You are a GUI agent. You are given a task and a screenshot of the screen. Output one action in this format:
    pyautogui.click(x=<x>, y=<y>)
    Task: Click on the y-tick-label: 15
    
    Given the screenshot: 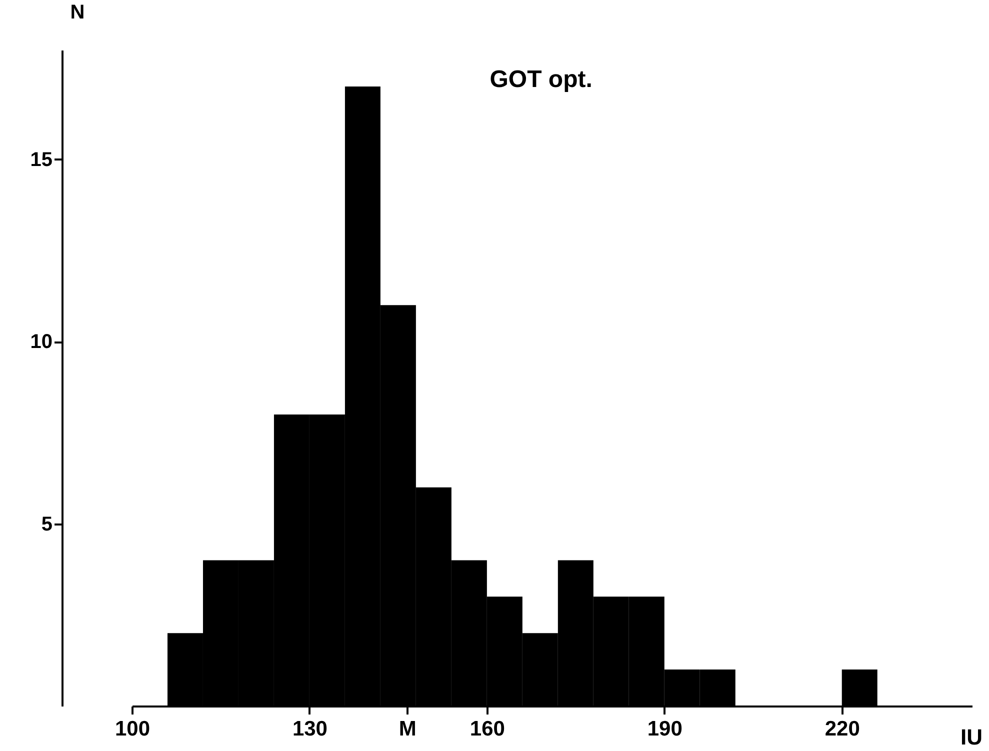 What is the action you would take?
    pyautogui.click(x=41, y=159)
    